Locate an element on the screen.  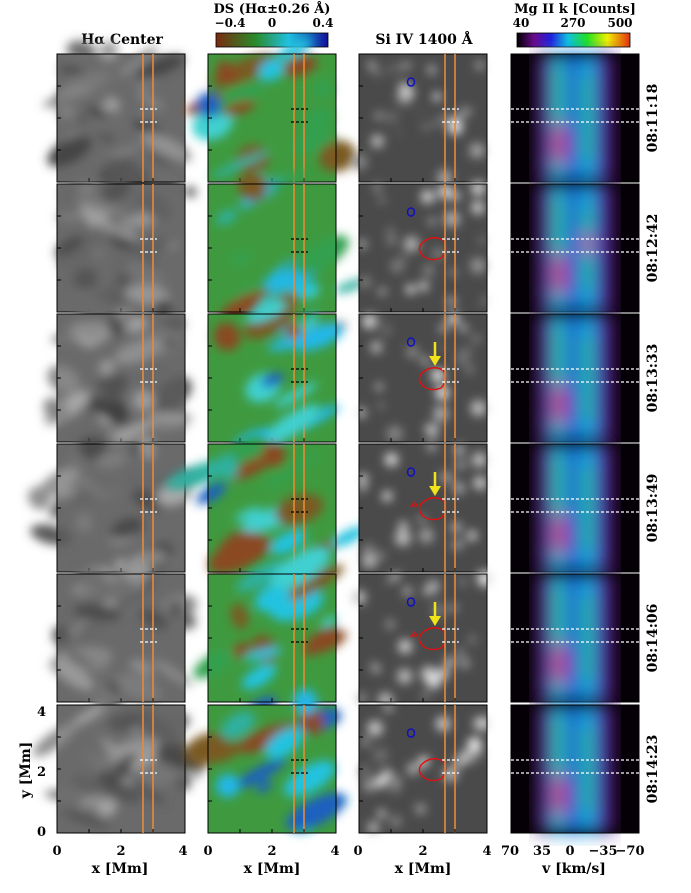
colorbar-mg: 40 270 500 is located at coordinates (573, 32).